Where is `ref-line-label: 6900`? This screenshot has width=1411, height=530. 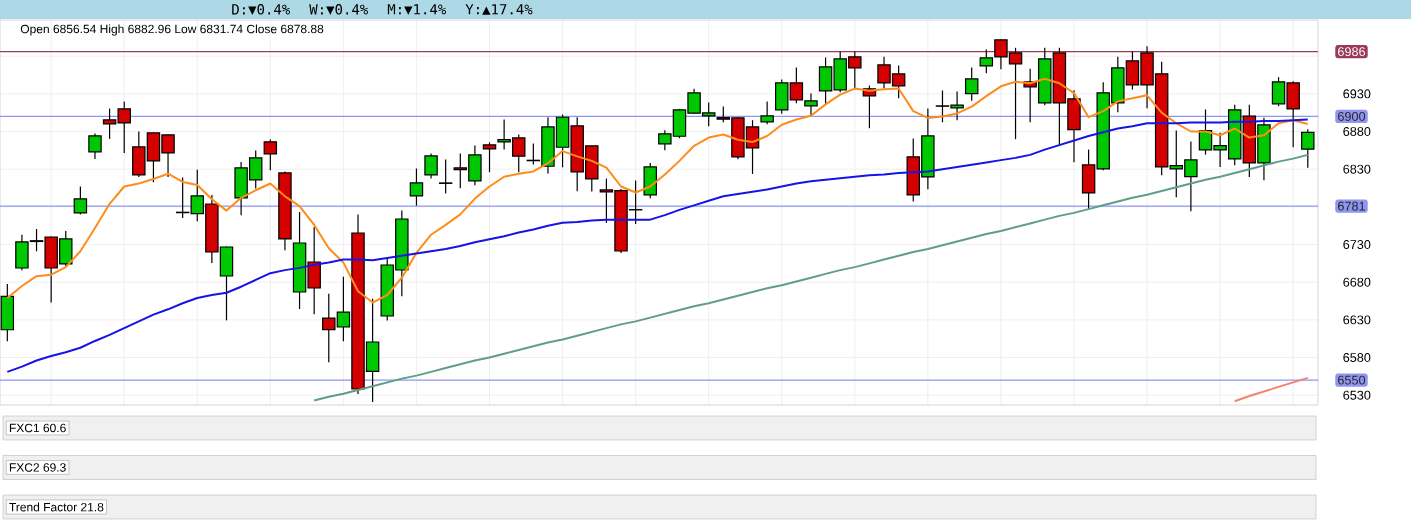
ref-line-label: 6900 is located at coordinates (1352, 116).